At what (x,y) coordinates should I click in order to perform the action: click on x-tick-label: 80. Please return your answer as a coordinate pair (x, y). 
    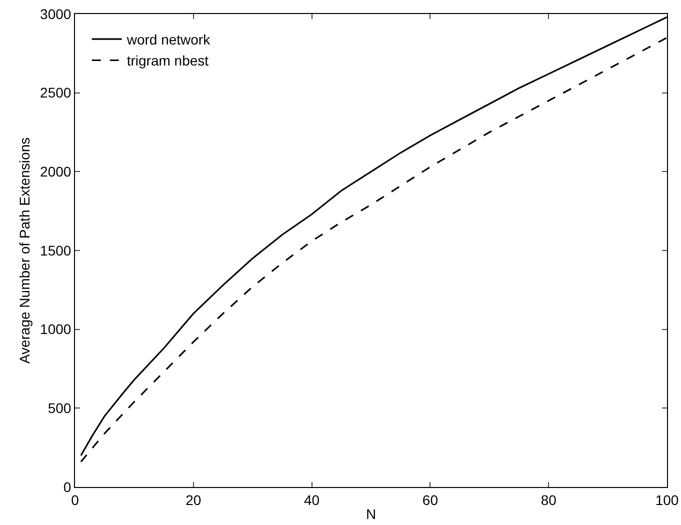
    Looking at the image, I should click on (548, 500).